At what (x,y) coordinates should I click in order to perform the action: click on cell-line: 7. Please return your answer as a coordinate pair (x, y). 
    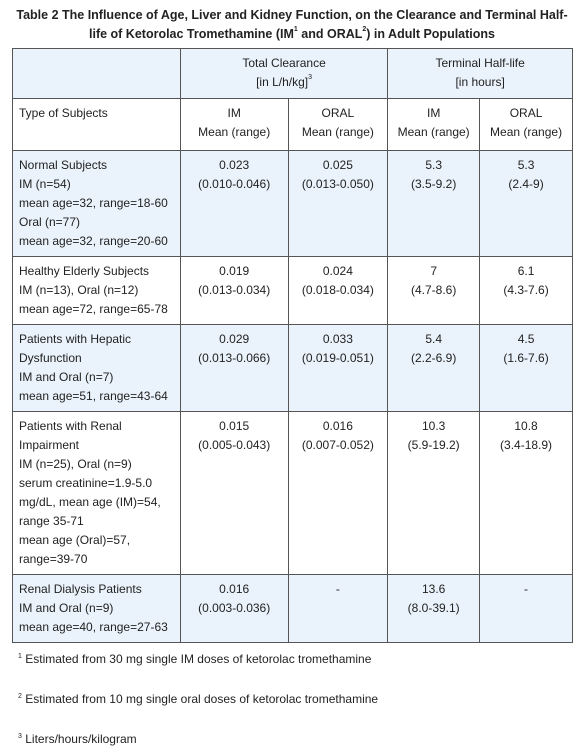
    Looking at the image, I should click on (434, 271).